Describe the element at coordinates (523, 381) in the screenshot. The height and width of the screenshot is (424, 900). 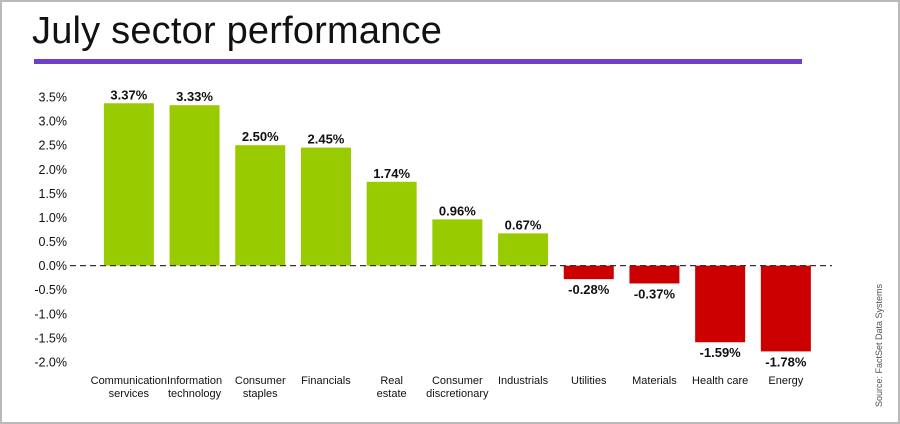
I see `category-label: Industrials` at that location.